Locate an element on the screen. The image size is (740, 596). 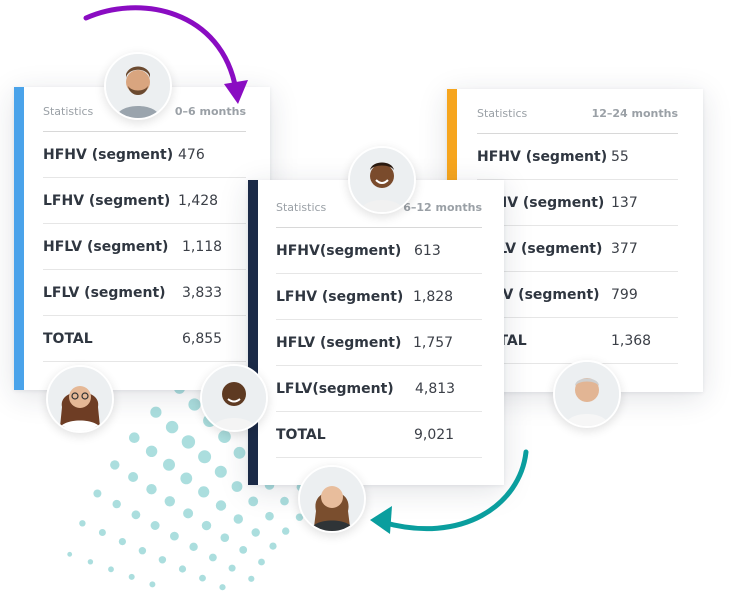
row-value: 3,833 is located at coordinates (202, 293).